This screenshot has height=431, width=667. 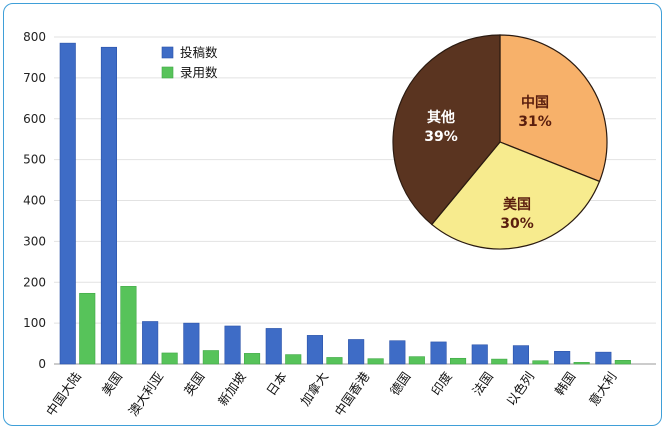 I want to click on x-category-label: 加拿大, so click(x=314, y=388).